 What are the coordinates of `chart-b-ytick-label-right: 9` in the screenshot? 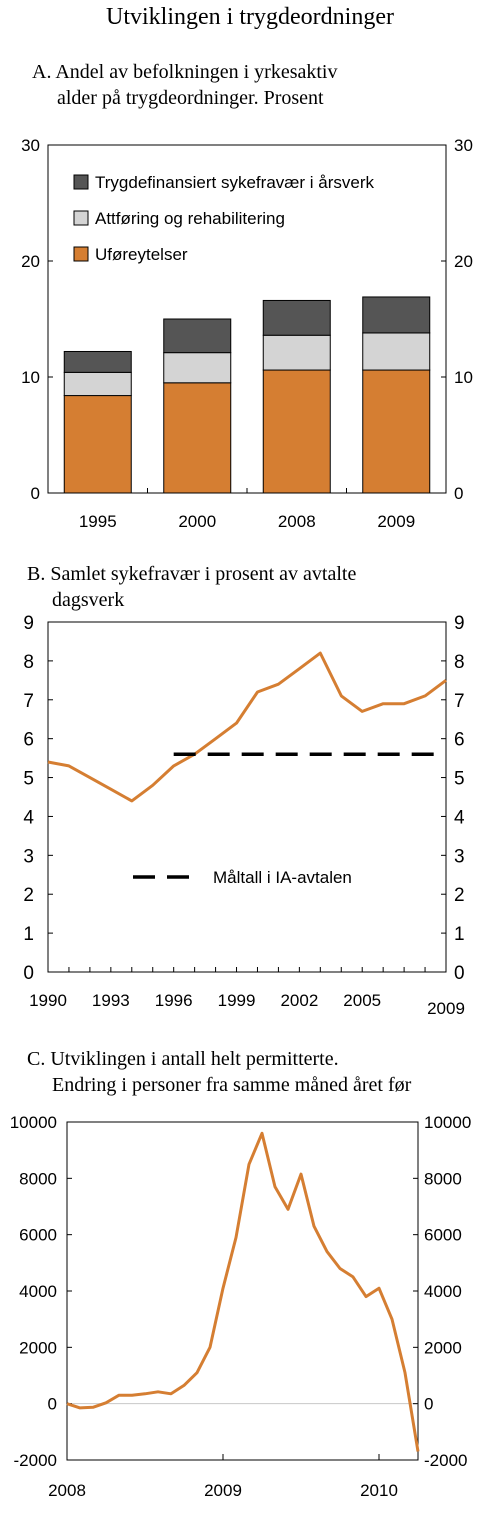 It's located at (459, 623).